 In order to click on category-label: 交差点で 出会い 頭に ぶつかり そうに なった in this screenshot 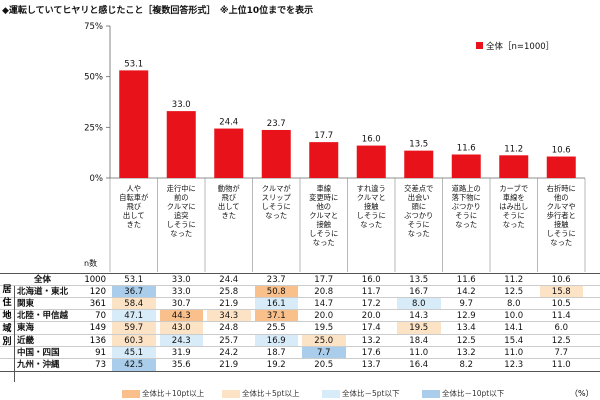, I will do `click(419, 211)`.